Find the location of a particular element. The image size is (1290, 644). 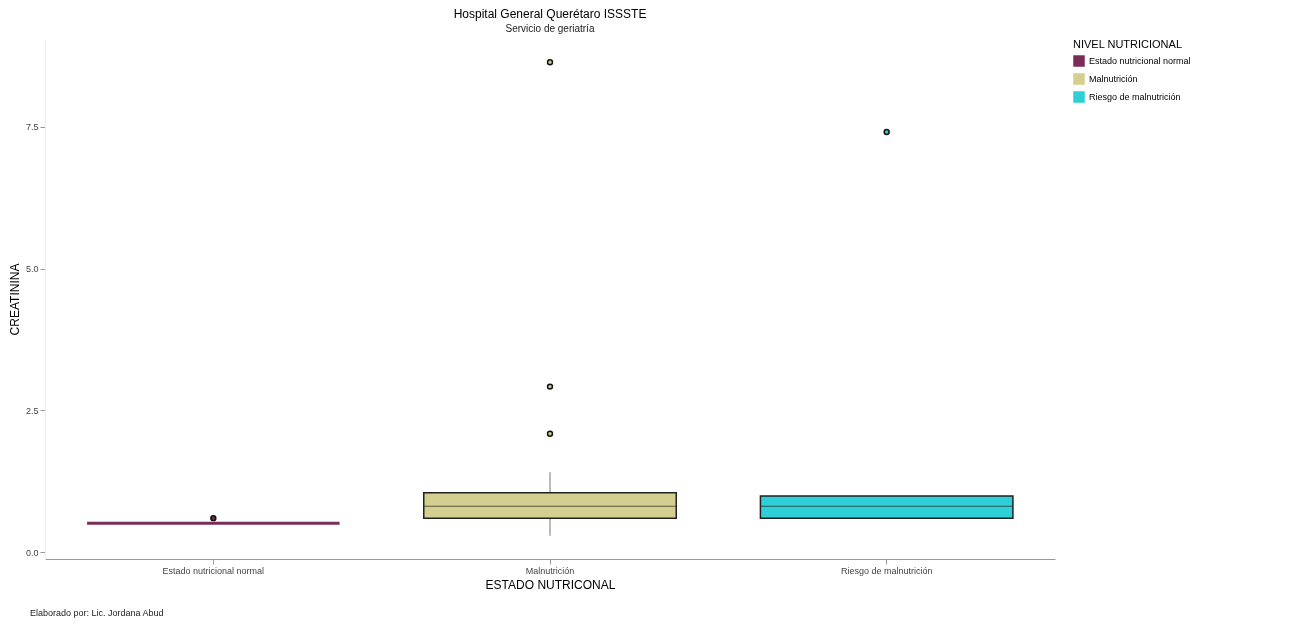

y-axis-title: CREATININA is located at coordinates (14, 299).